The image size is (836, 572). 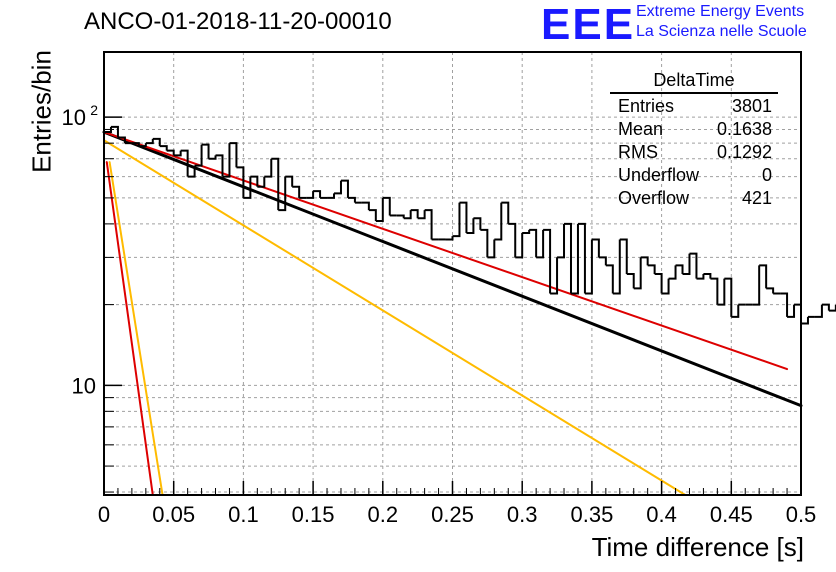 What do you see at coordinates (104, 514) in the screenshot?
I see `x-tick-label: 0` at bounding box center [104, 514].